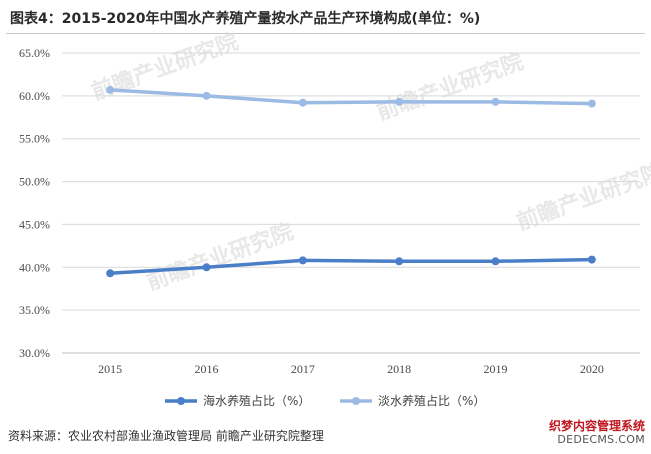  I want to click on watermark-1: 前瞻产业研究院, so click(450, 87).